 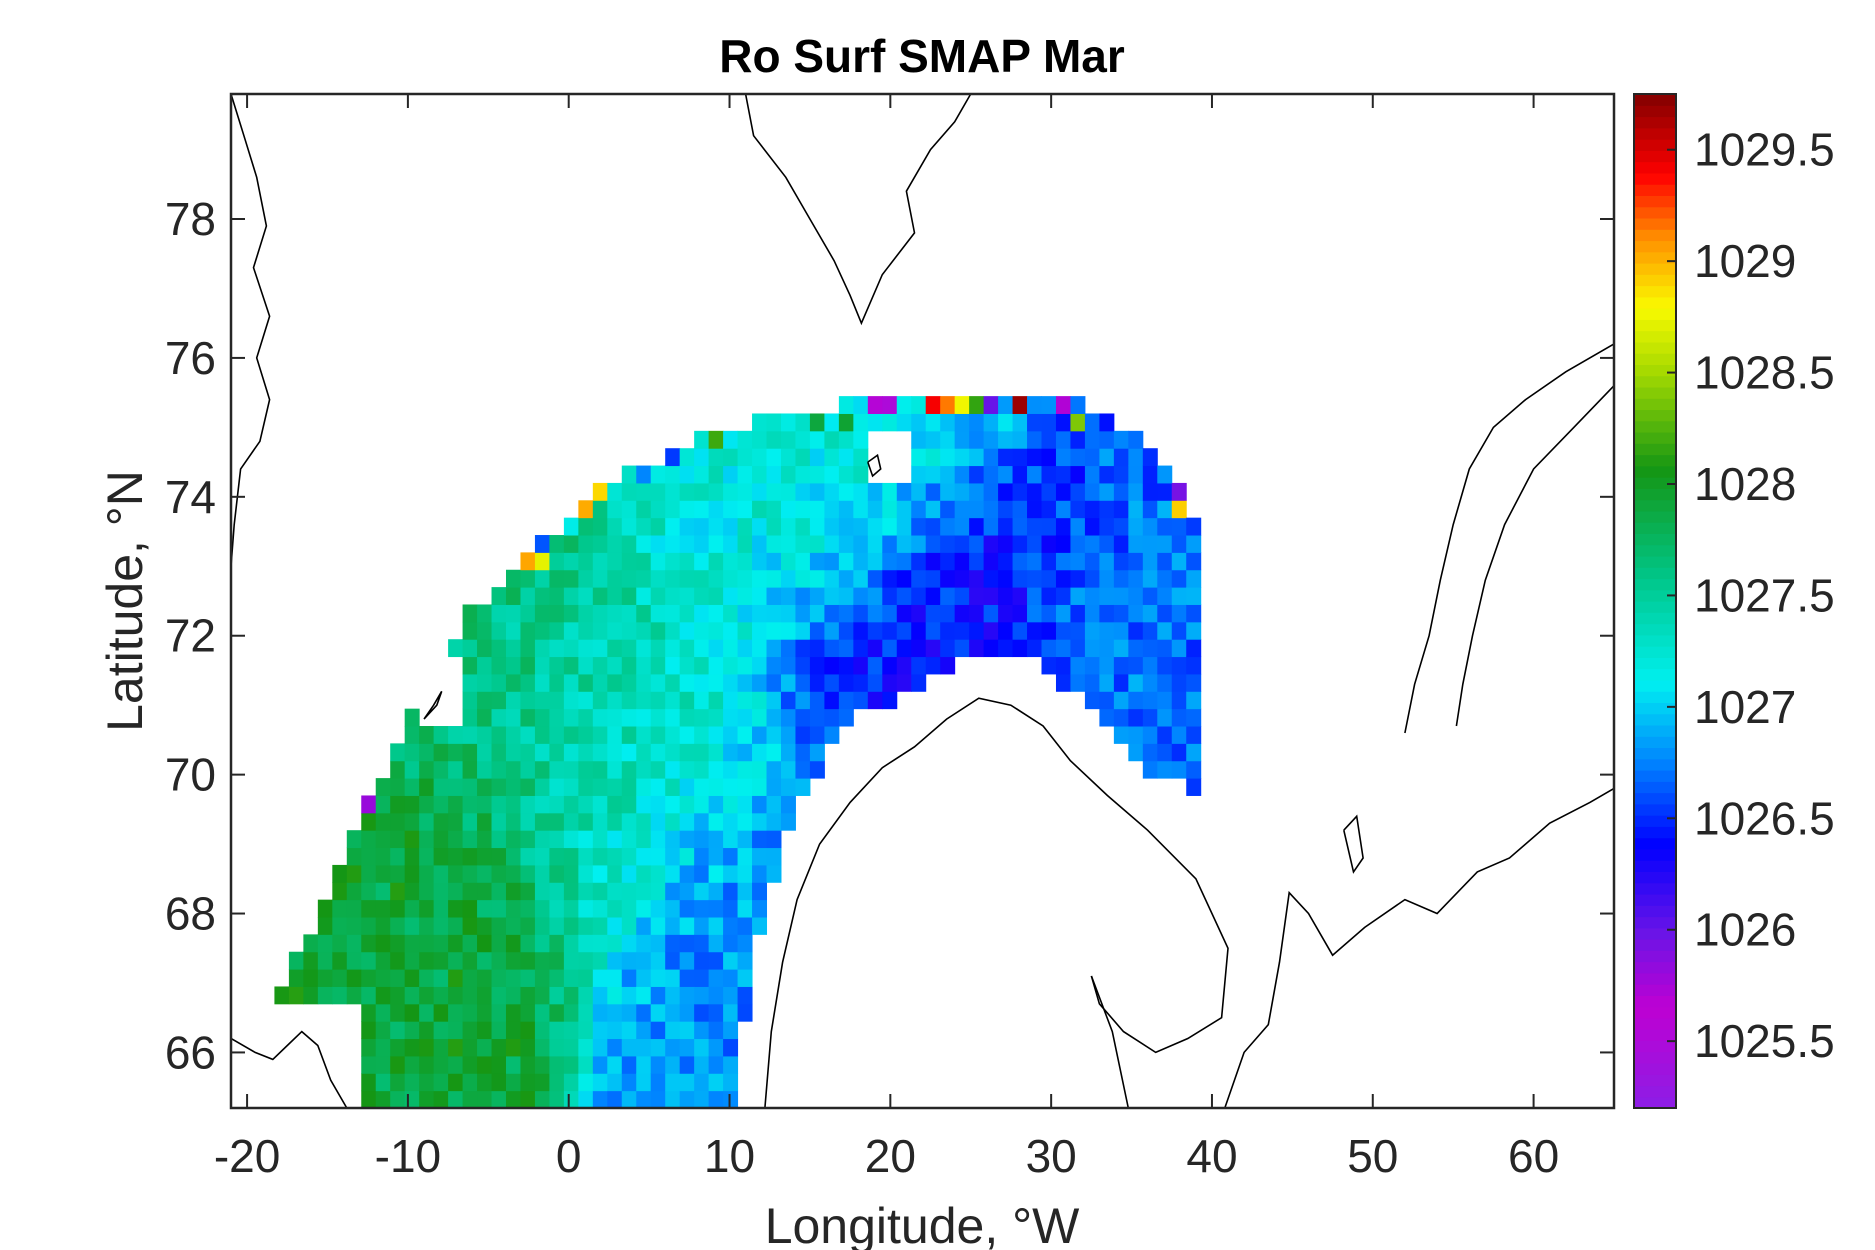 What do you see at coordinates (1764, 150) in the screenshot?
I see `colorbar-tick-label: 1029.5` at bounding box center [1764, 150].